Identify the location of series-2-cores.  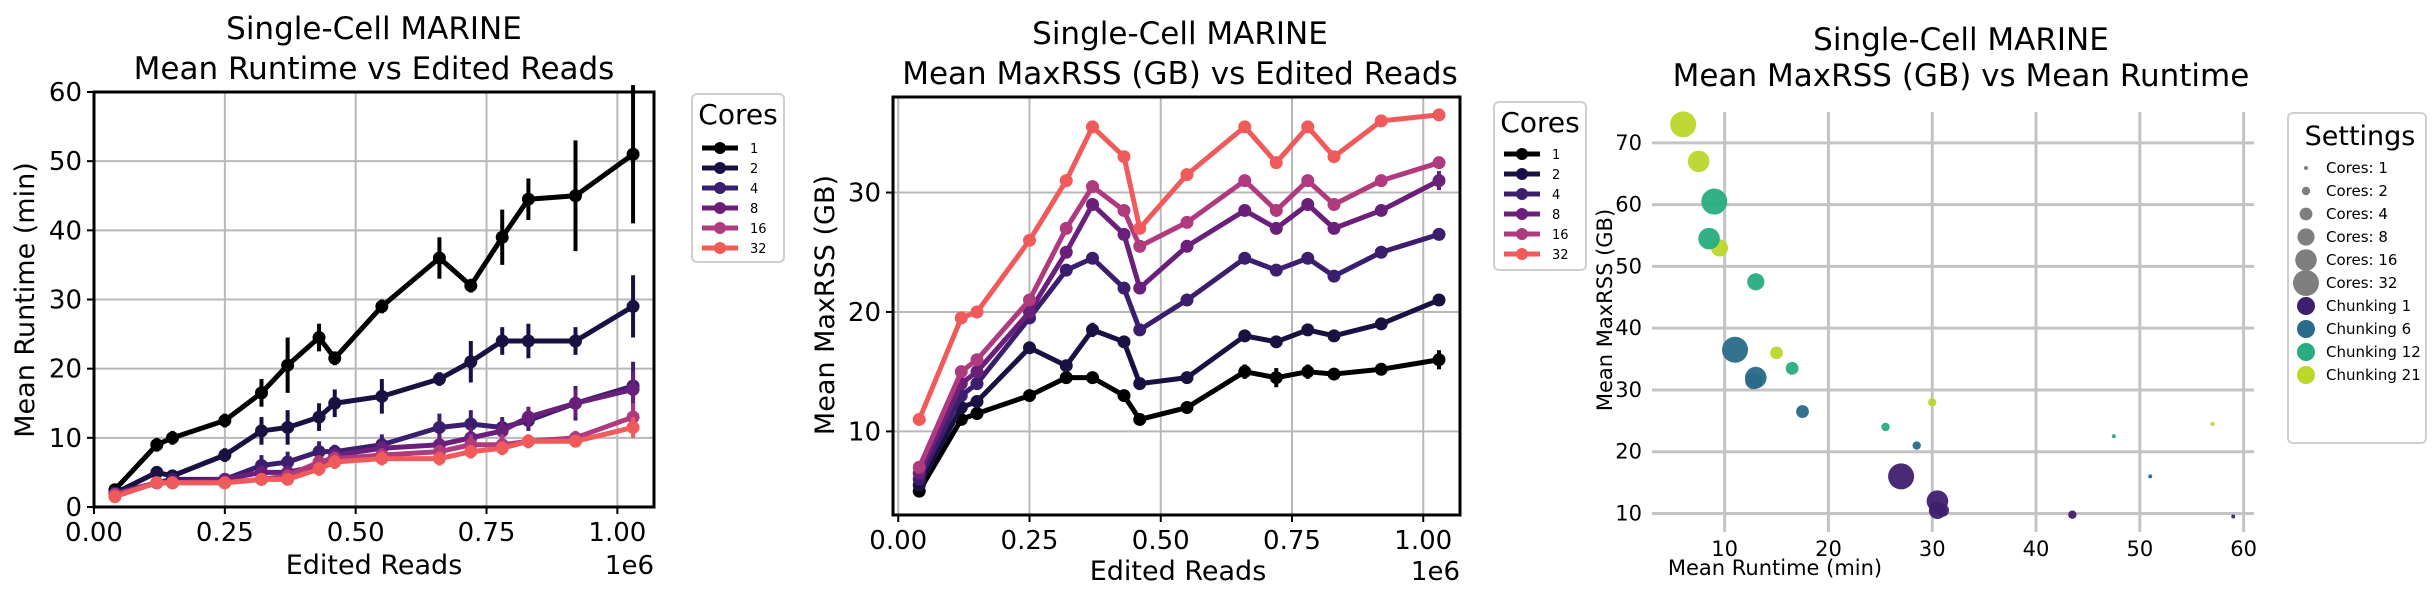
(374, 387).